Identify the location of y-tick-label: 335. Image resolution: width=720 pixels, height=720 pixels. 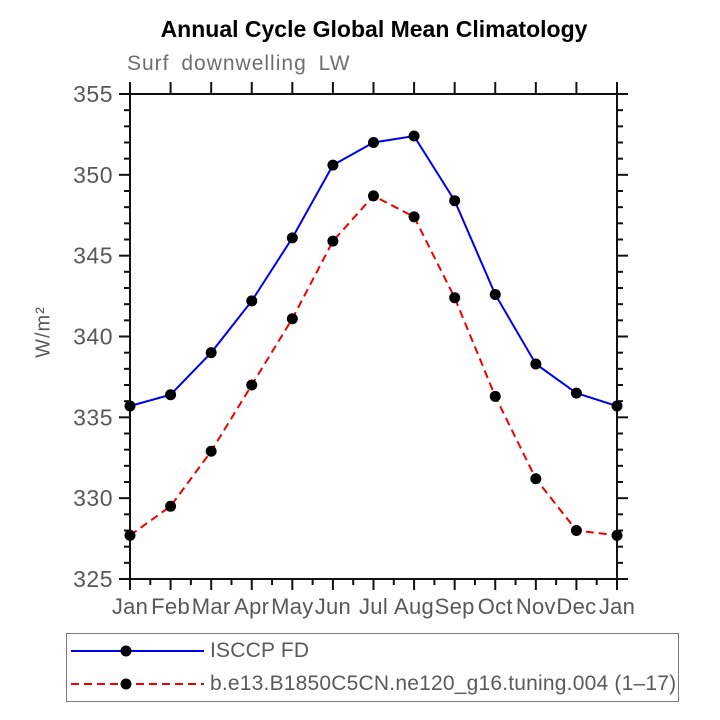
(93, 417).